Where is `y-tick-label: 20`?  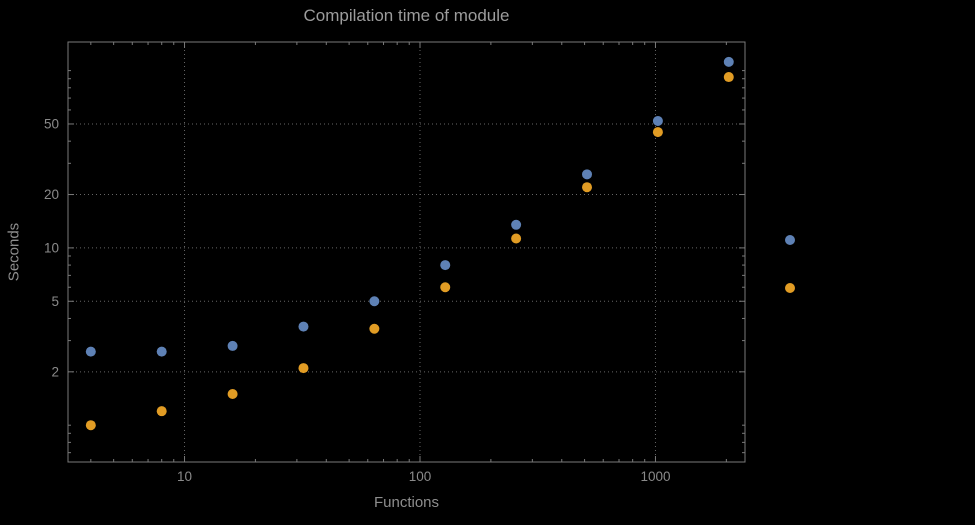 y-tick-label: 20 is located at coordinates (51, 194).